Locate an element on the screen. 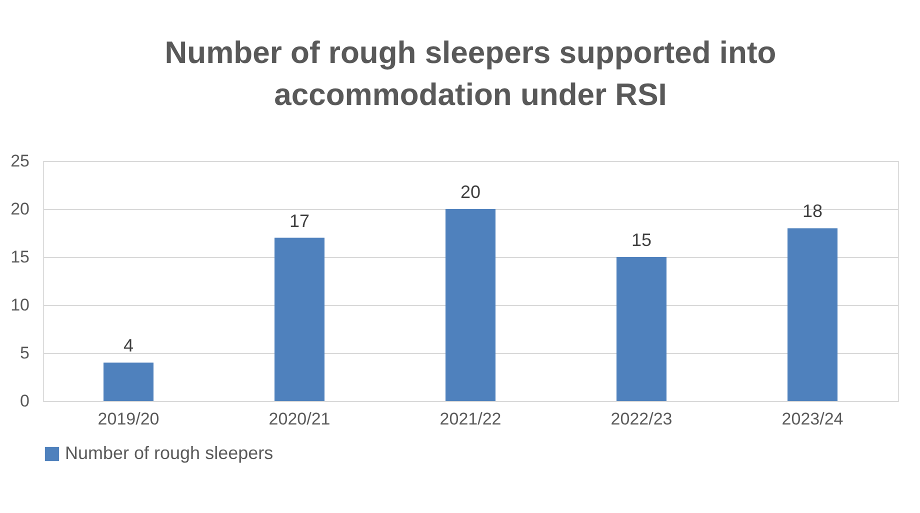 Image resolution: width=920 pixels, height=513 pixels. legend-label: Number of rough sleepers is located at coordinates (169, 453).